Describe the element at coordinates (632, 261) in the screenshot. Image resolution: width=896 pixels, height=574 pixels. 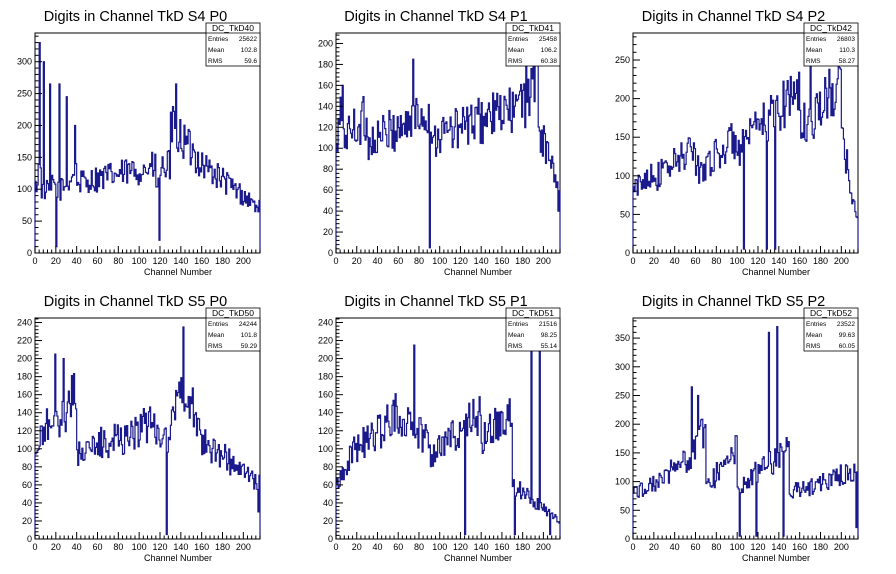
I see `x-tick-label: 0` at that location.